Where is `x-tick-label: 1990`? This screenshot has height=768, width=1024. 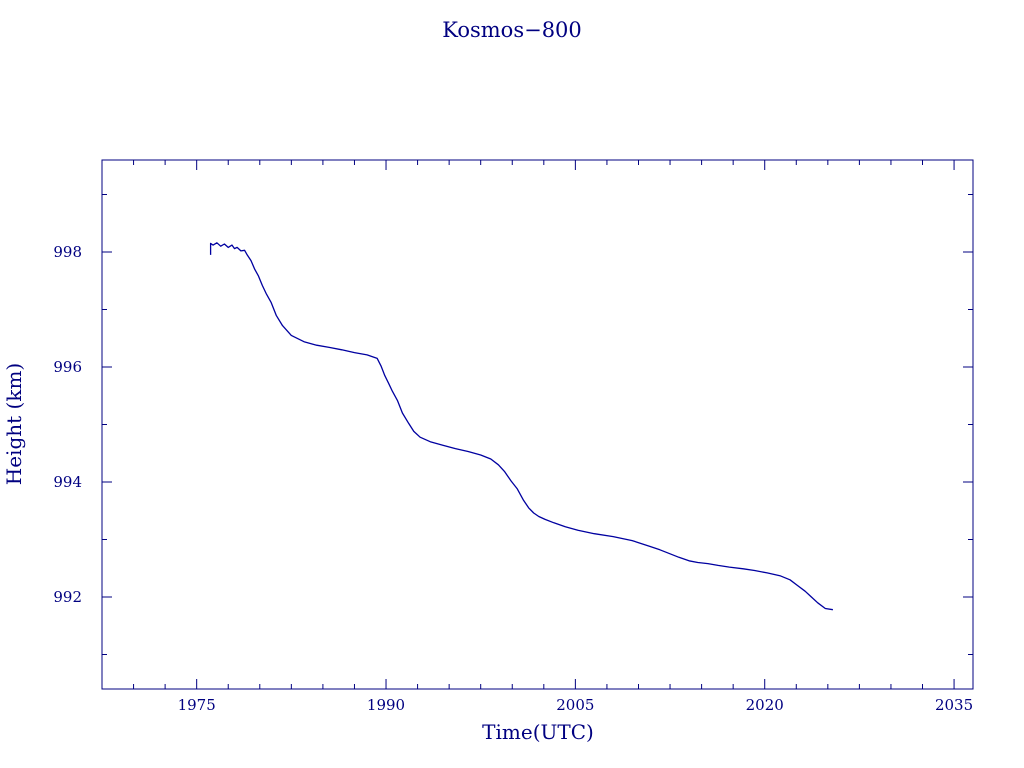
x-tick-label: 1990 is located at coordinates (386, 705).